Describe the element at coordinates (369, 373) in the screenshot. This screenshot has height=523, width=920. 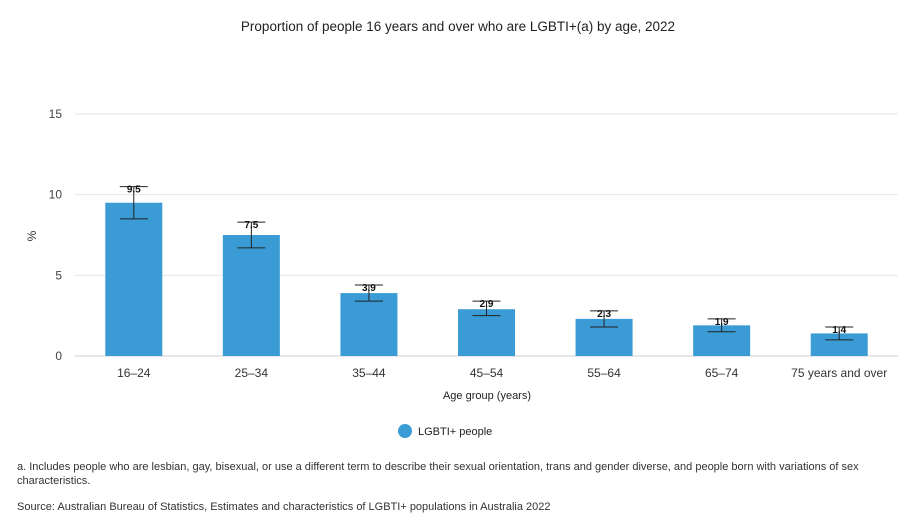
I see `x-tick-label: 35–44` at that location.